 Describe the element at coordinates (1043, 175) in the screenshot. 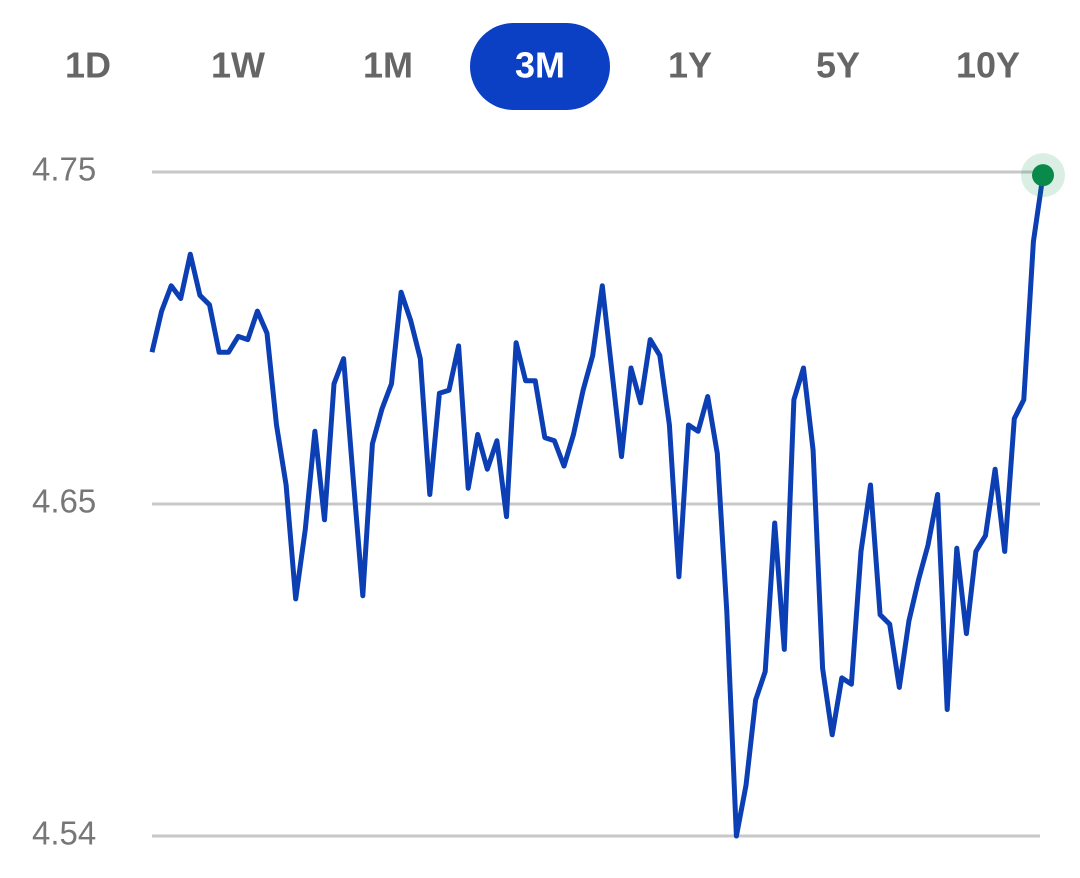

I see `end-marker` at that location.